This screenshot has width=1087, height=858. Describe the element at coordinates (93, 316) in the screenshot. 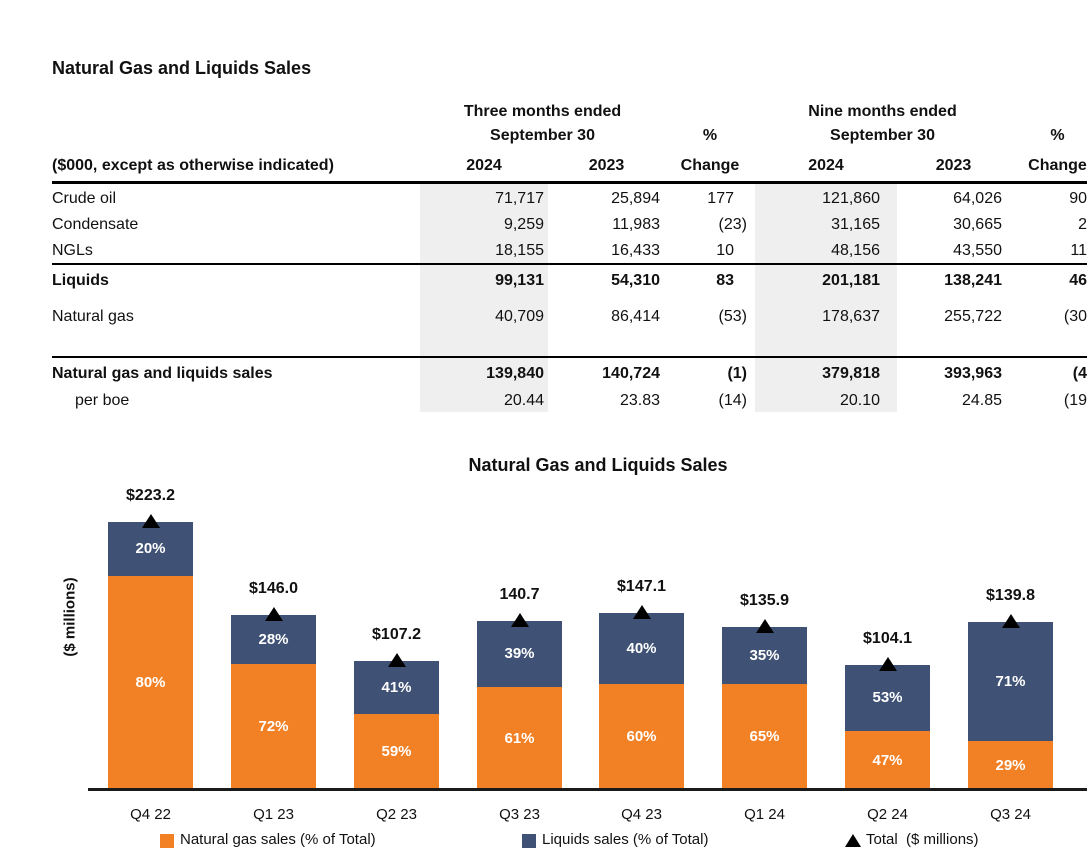

I see `row-label: Natural gas` at that location.